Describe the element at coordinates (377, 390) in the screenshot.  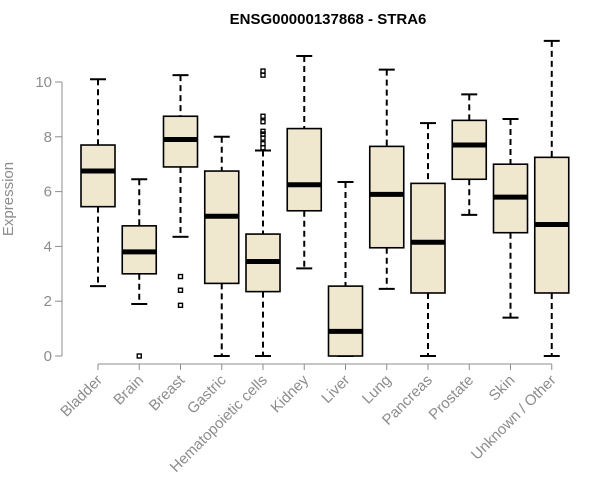
I see `x-tick-label: Lung` at that location.